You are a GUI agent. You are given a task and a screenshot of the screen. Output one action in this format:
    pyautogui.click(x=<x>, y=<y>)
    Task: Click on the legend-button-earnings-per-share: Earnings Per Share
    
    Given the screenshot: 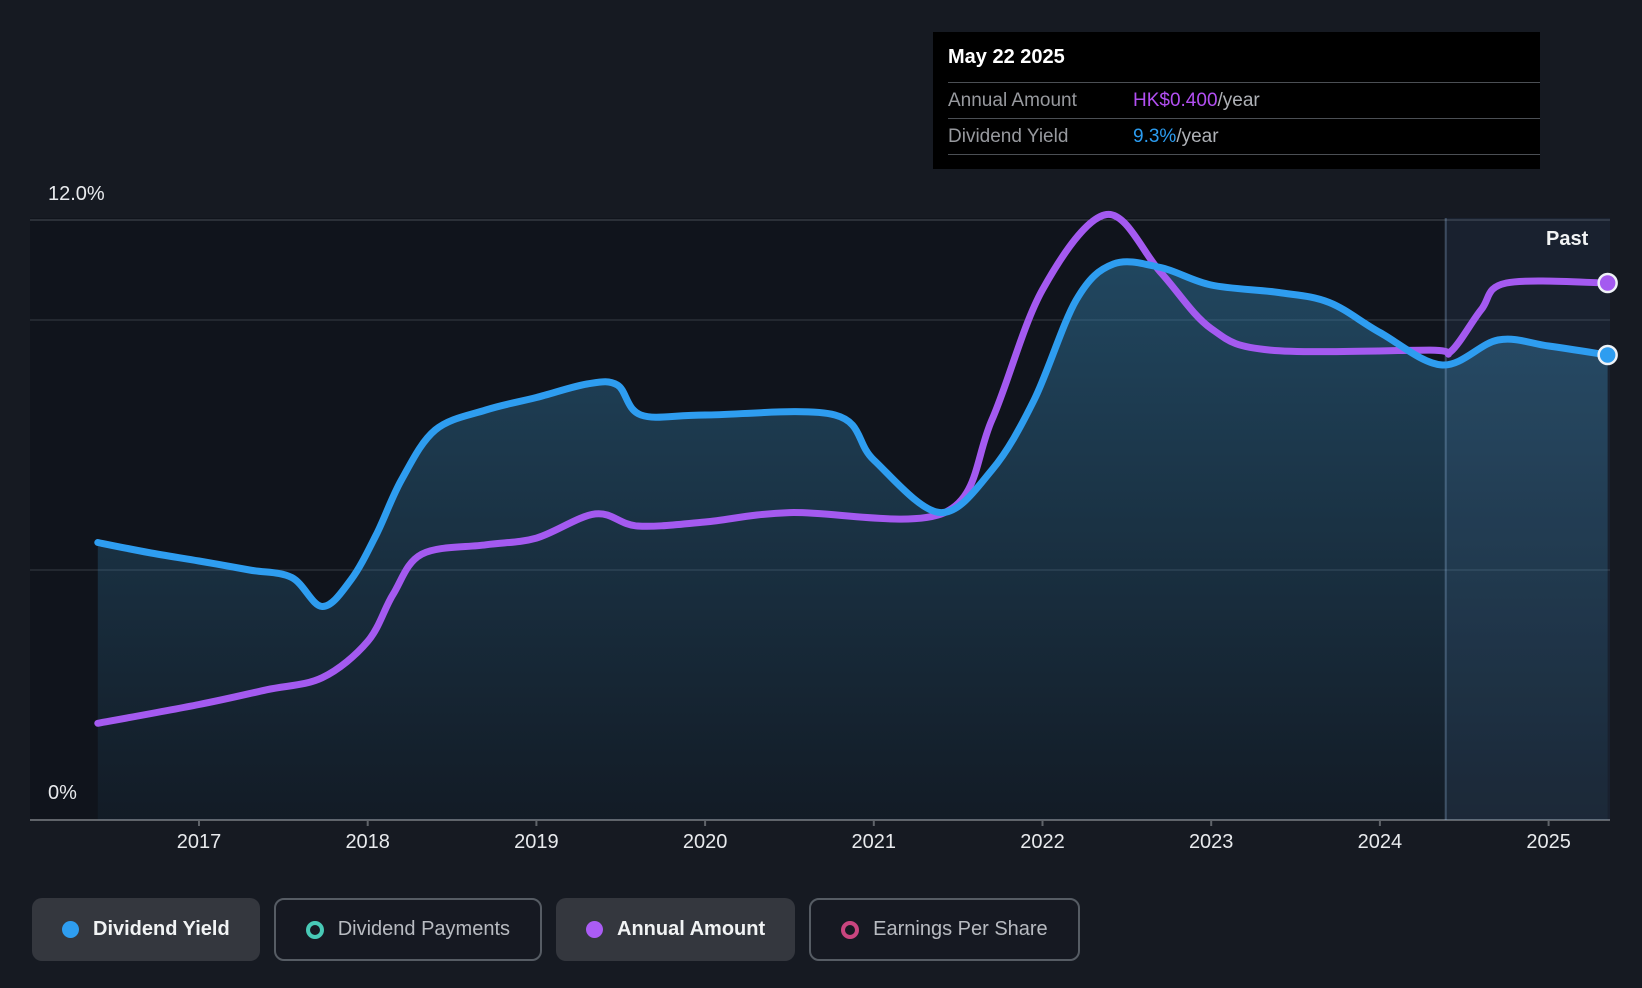 What is the action you would take?
    pyautogui.click(x=944, y=929)
    